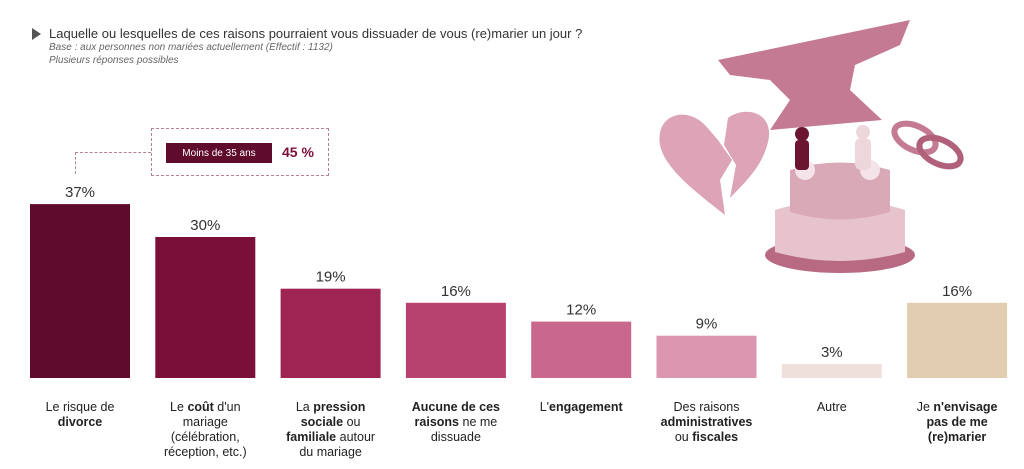  What do you see at coordinates (581, 310) in the screenshot?
I see `bar-value-label-5: 12%` at bounding box center [581, 310].